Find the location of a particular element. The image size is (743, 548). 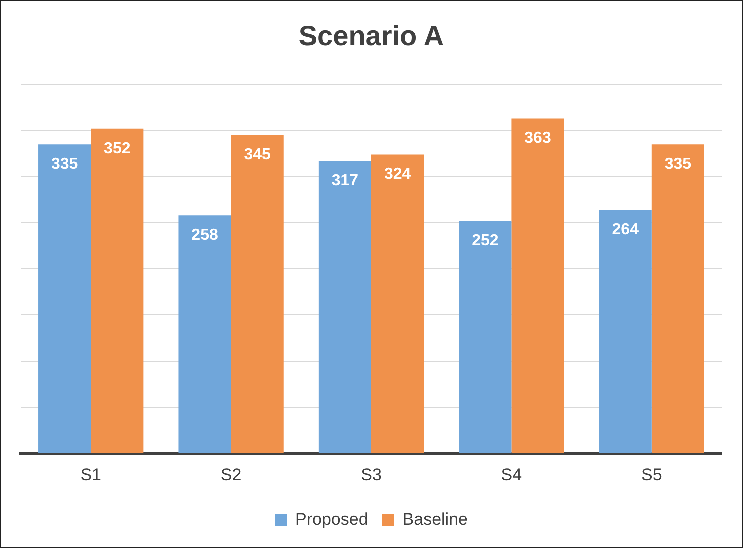

x-tick-label: S1 is located at coordinates (91, 474).